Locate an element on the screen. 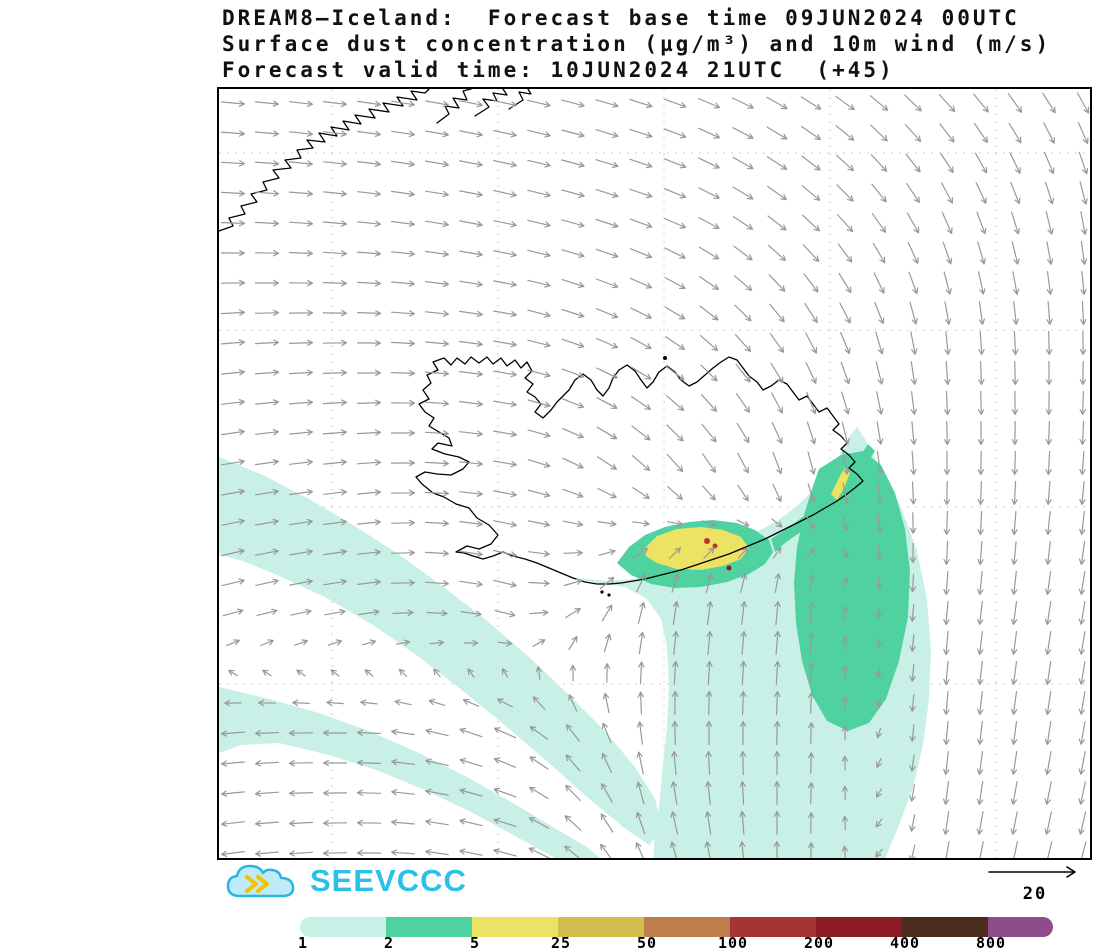  wind-reference: 20 is located at coordinates (1035, 884).